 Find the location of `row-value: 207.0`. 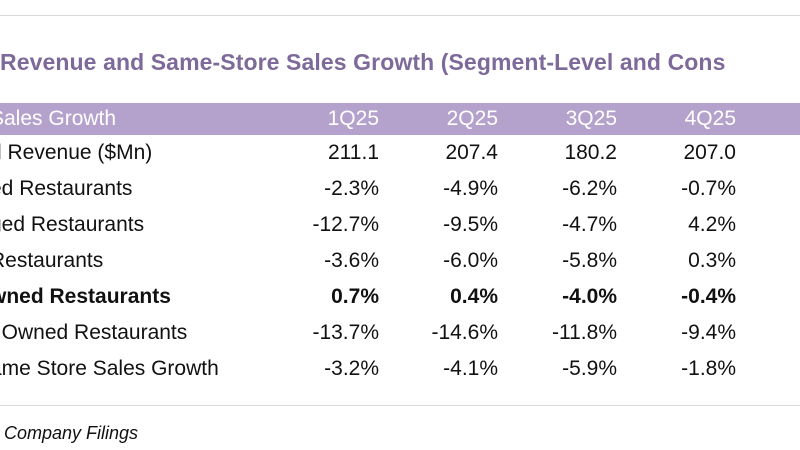

row-value: 207.0 is located at coordinates (709, 152).